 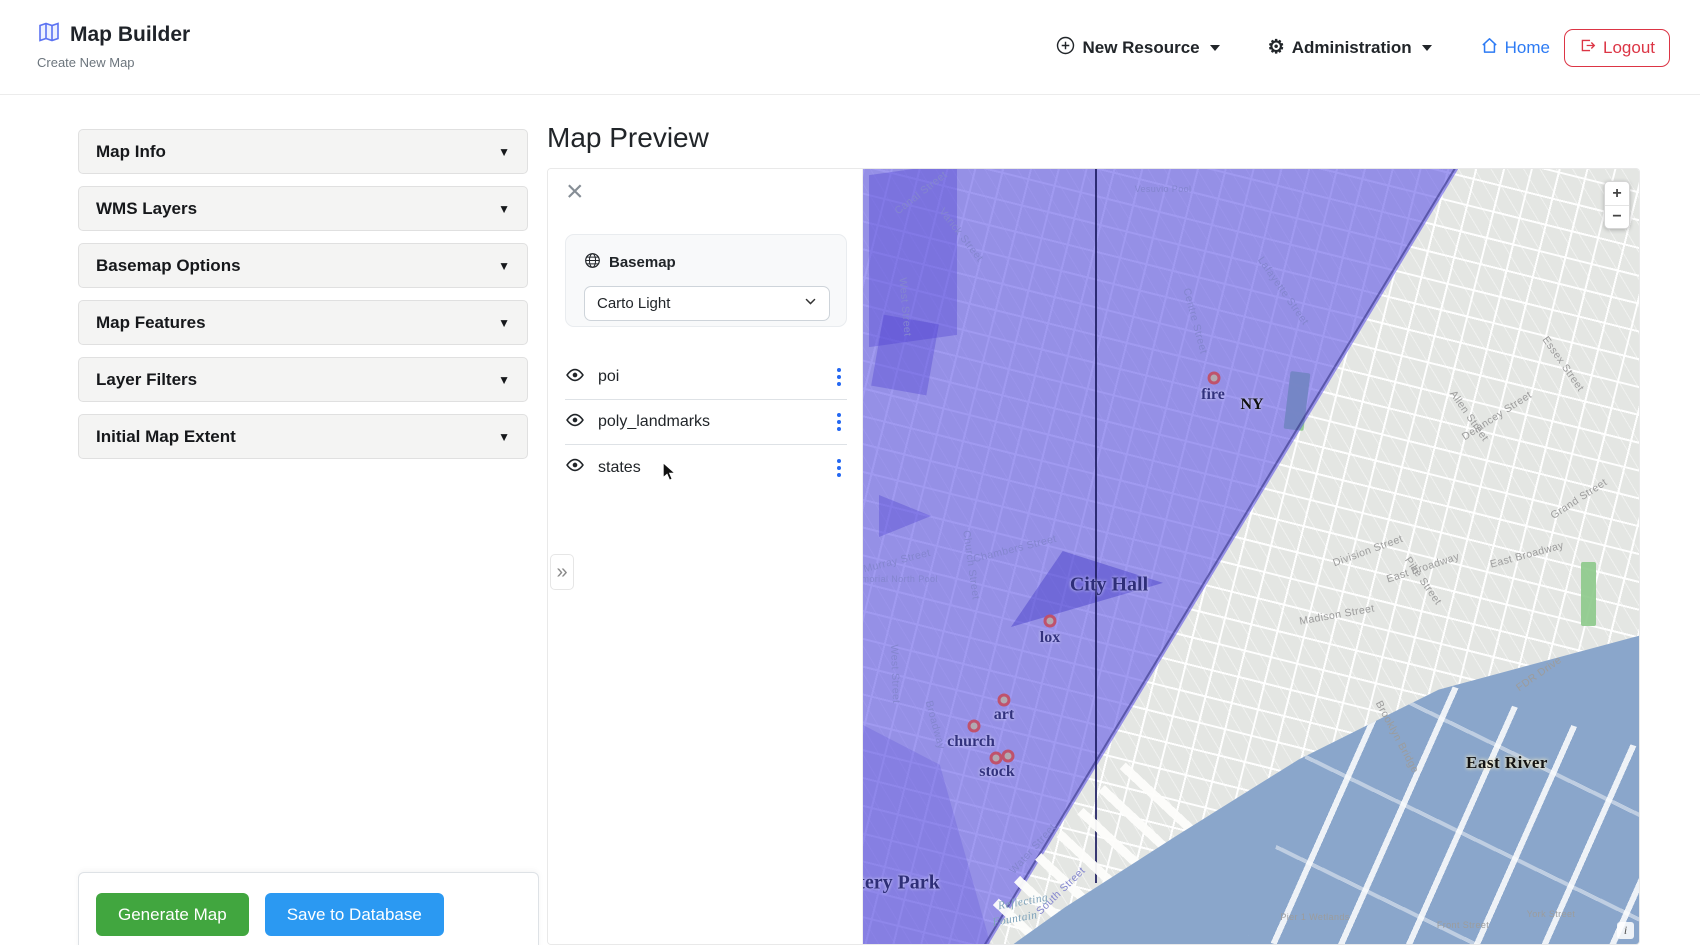 I want to click on logout-label: Logout, so click(x=1629, y=47).